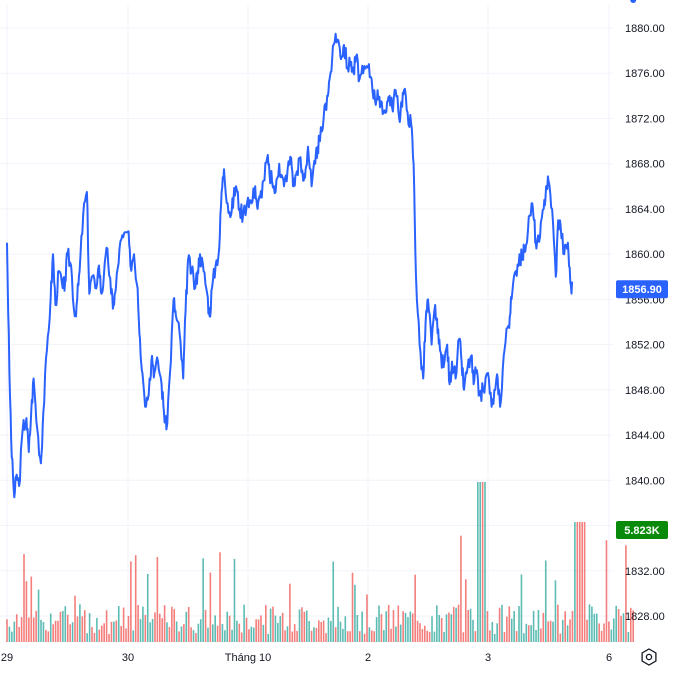 The height and width of the screenshot is (673, 677). What do you see at coordinates (649, 657) in the screenshot?
I see `settings-gear-icon` at bounding box center [649, 657].